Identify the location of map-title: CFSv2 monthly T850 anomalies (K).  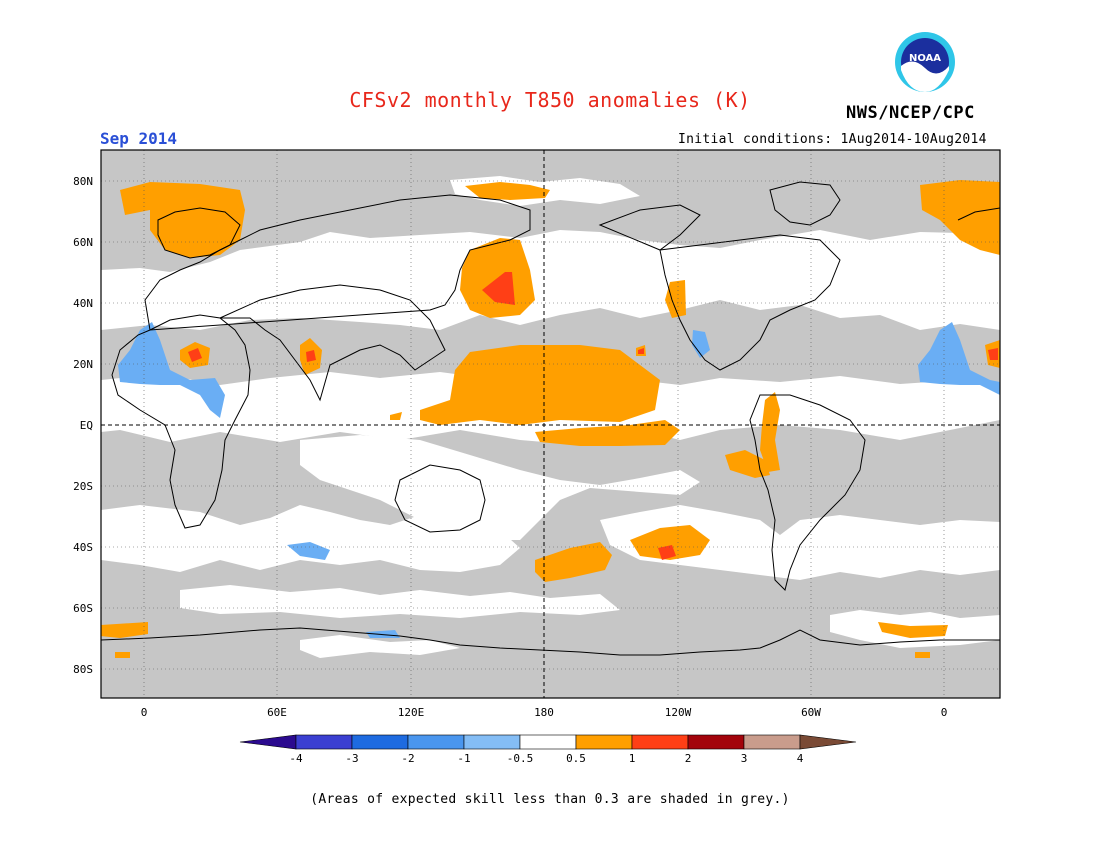
(550, 100).